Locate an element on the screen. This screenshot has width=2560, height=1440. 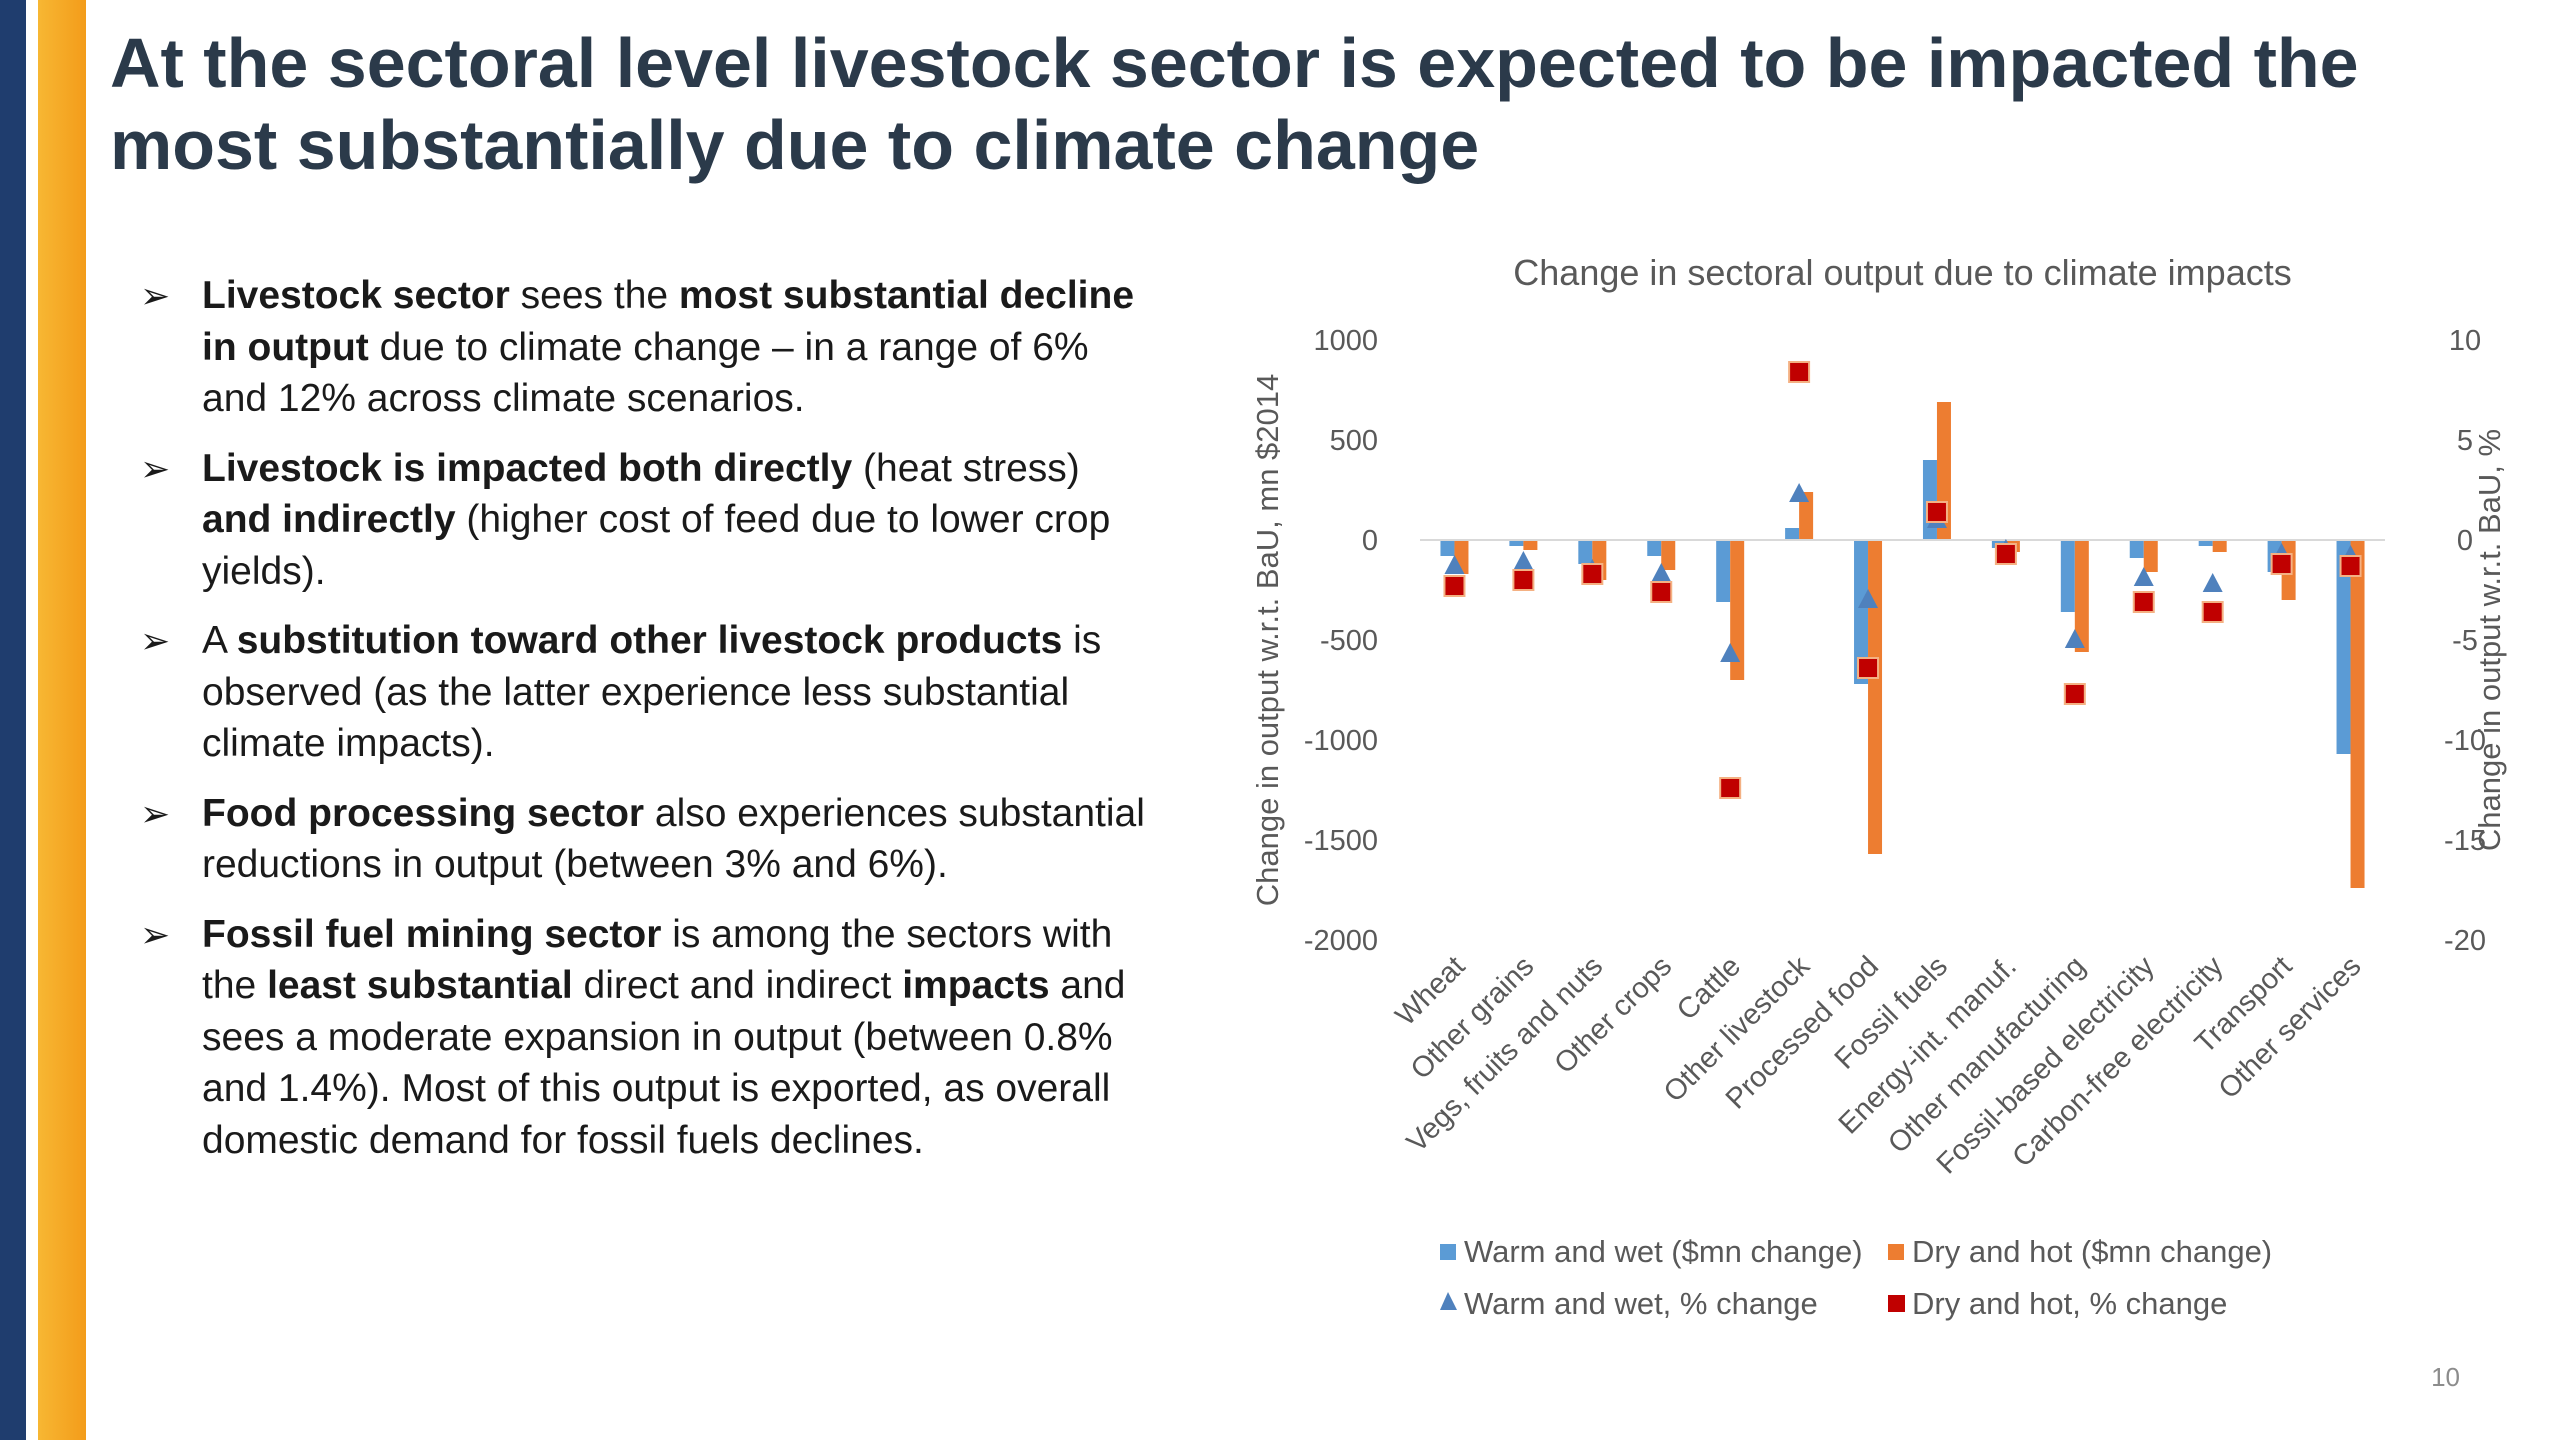
bullet-text: direct and indirect is located at coordinates (737, 985).